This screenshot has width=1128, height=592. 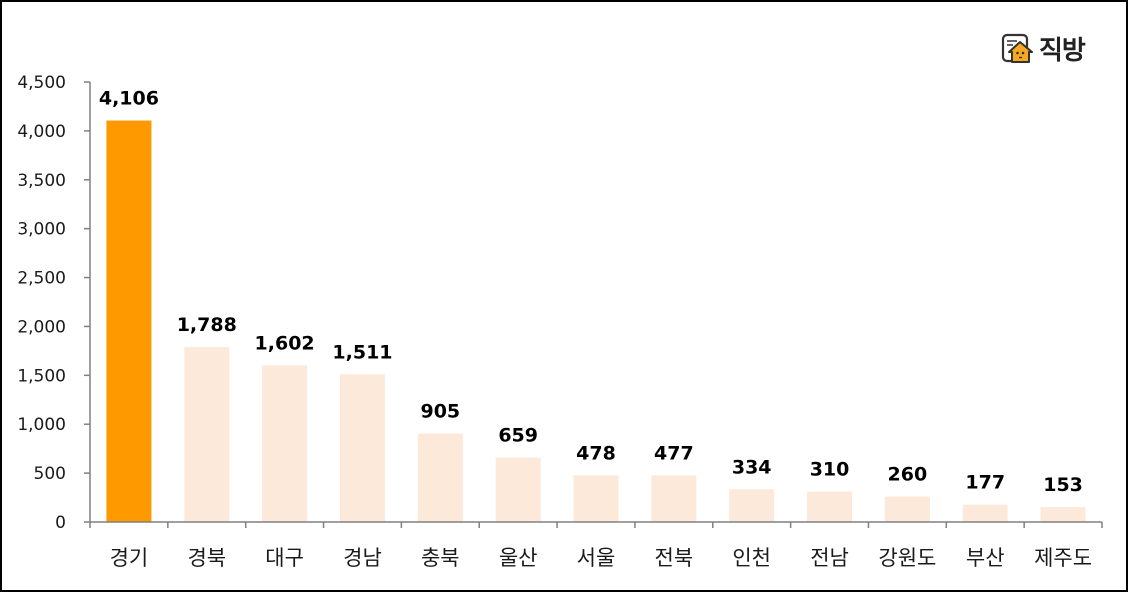 What do you see at coordinates (1017, 48) in the screenshot?
I see `house-icon` at bounding box center [1017, 48].